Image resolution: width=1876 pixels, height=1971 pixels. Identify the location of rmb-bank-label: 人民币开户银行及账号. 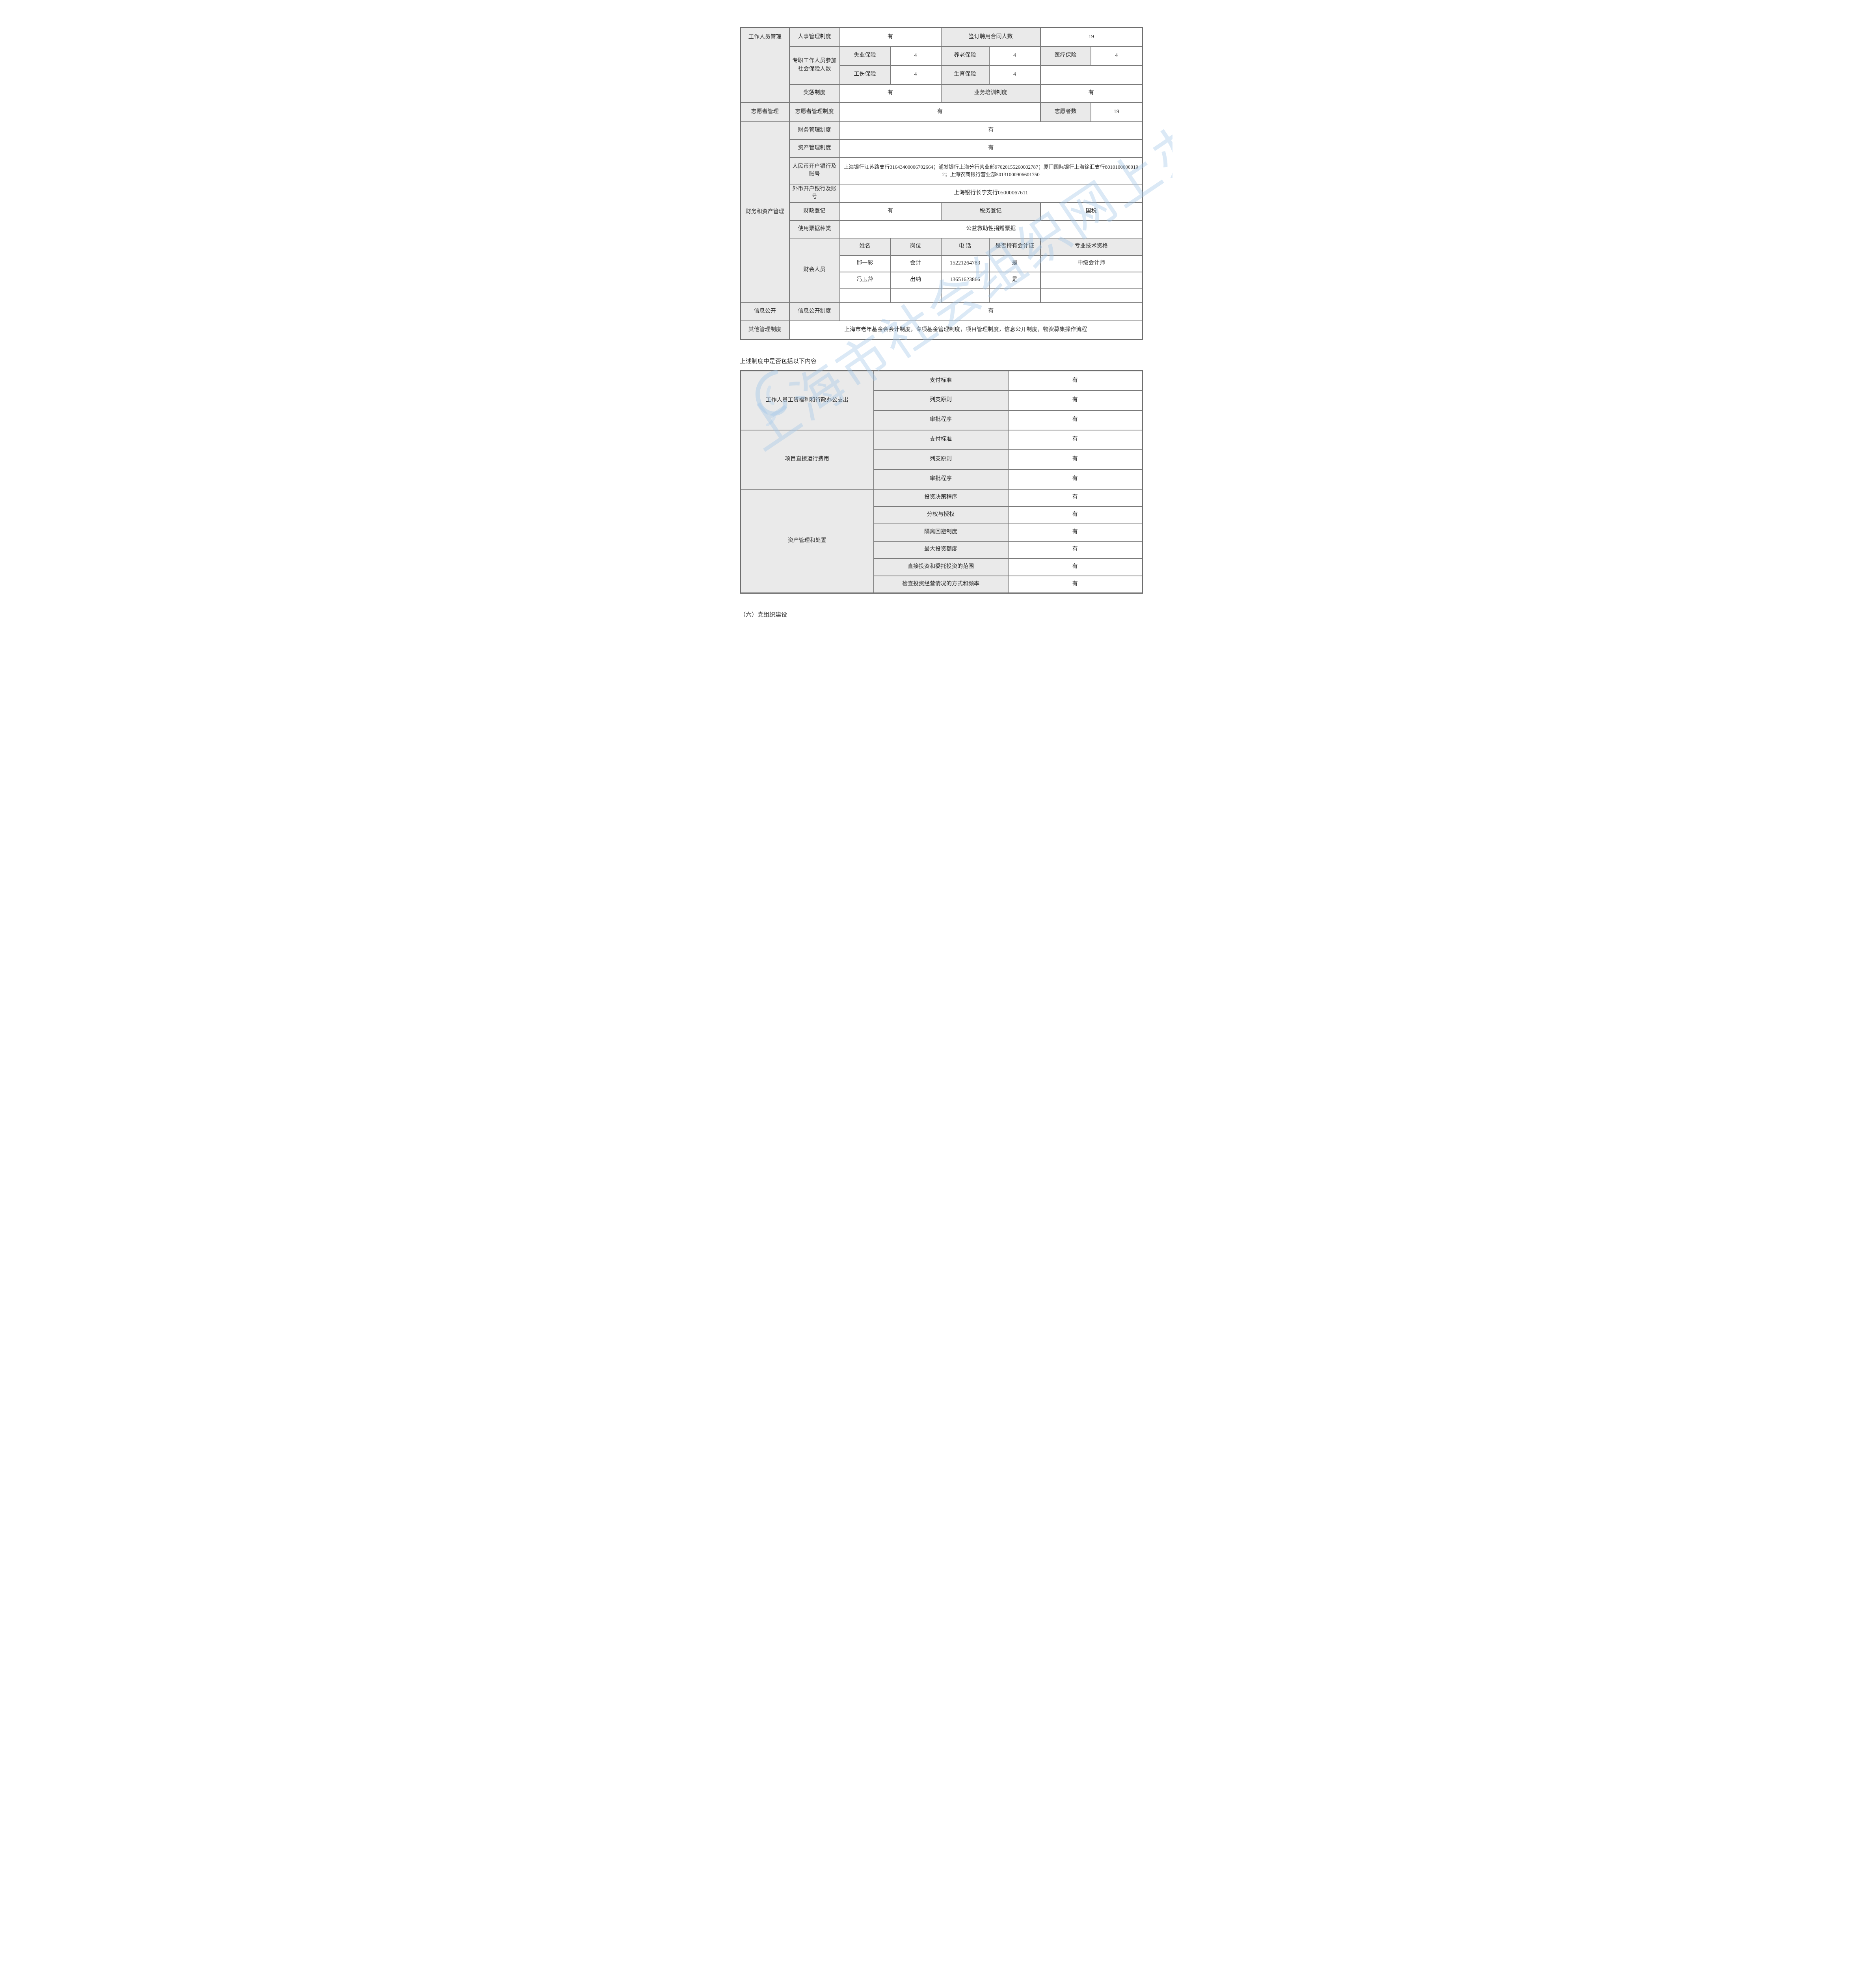
(814, 170).